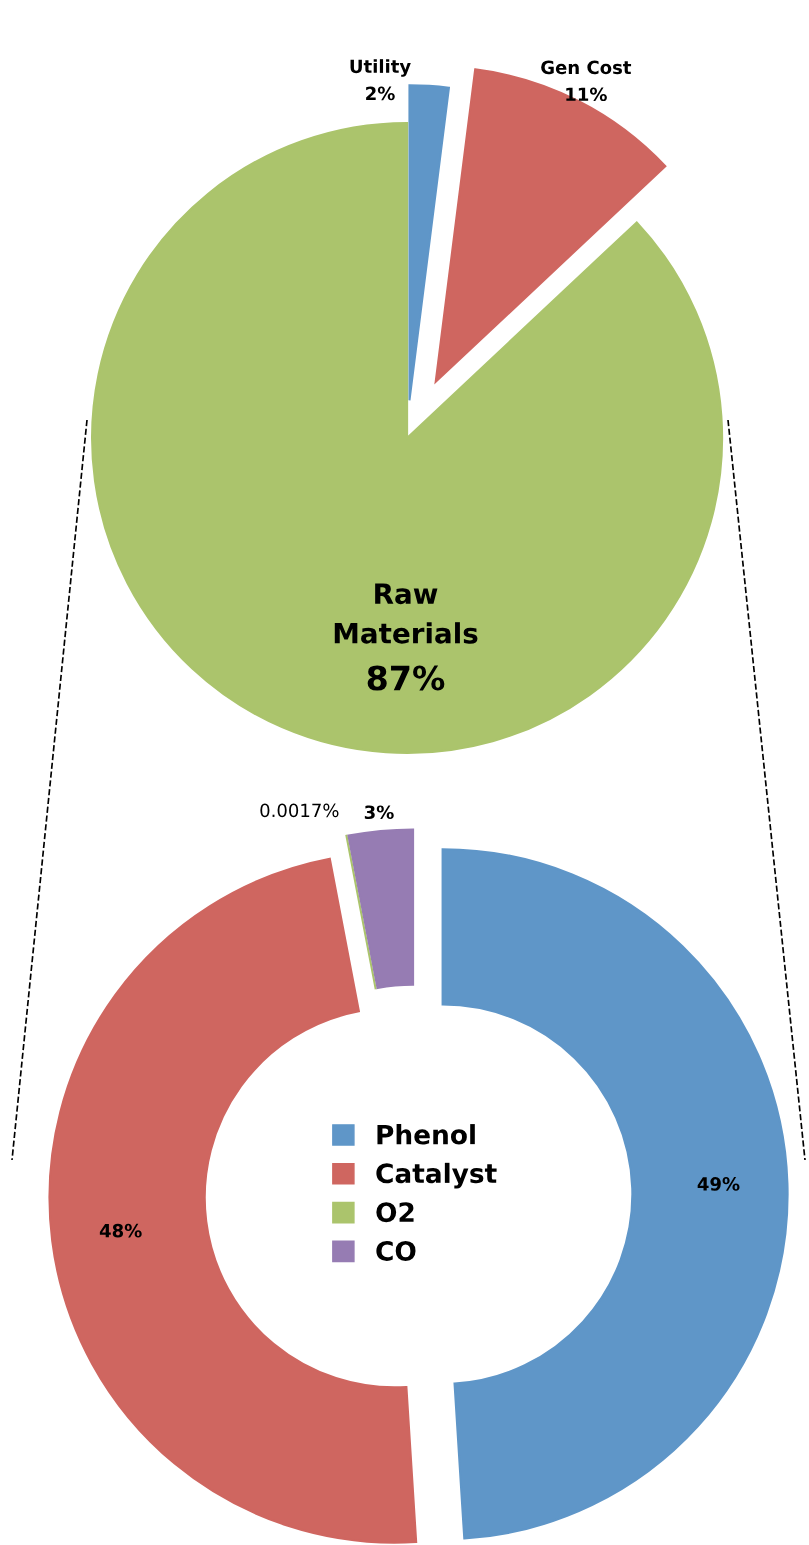 The image size is (809, 1545). Describe the element at coordinates (436, 1175) in the screenshot. I see `legend-label: Catalyst` at that location.